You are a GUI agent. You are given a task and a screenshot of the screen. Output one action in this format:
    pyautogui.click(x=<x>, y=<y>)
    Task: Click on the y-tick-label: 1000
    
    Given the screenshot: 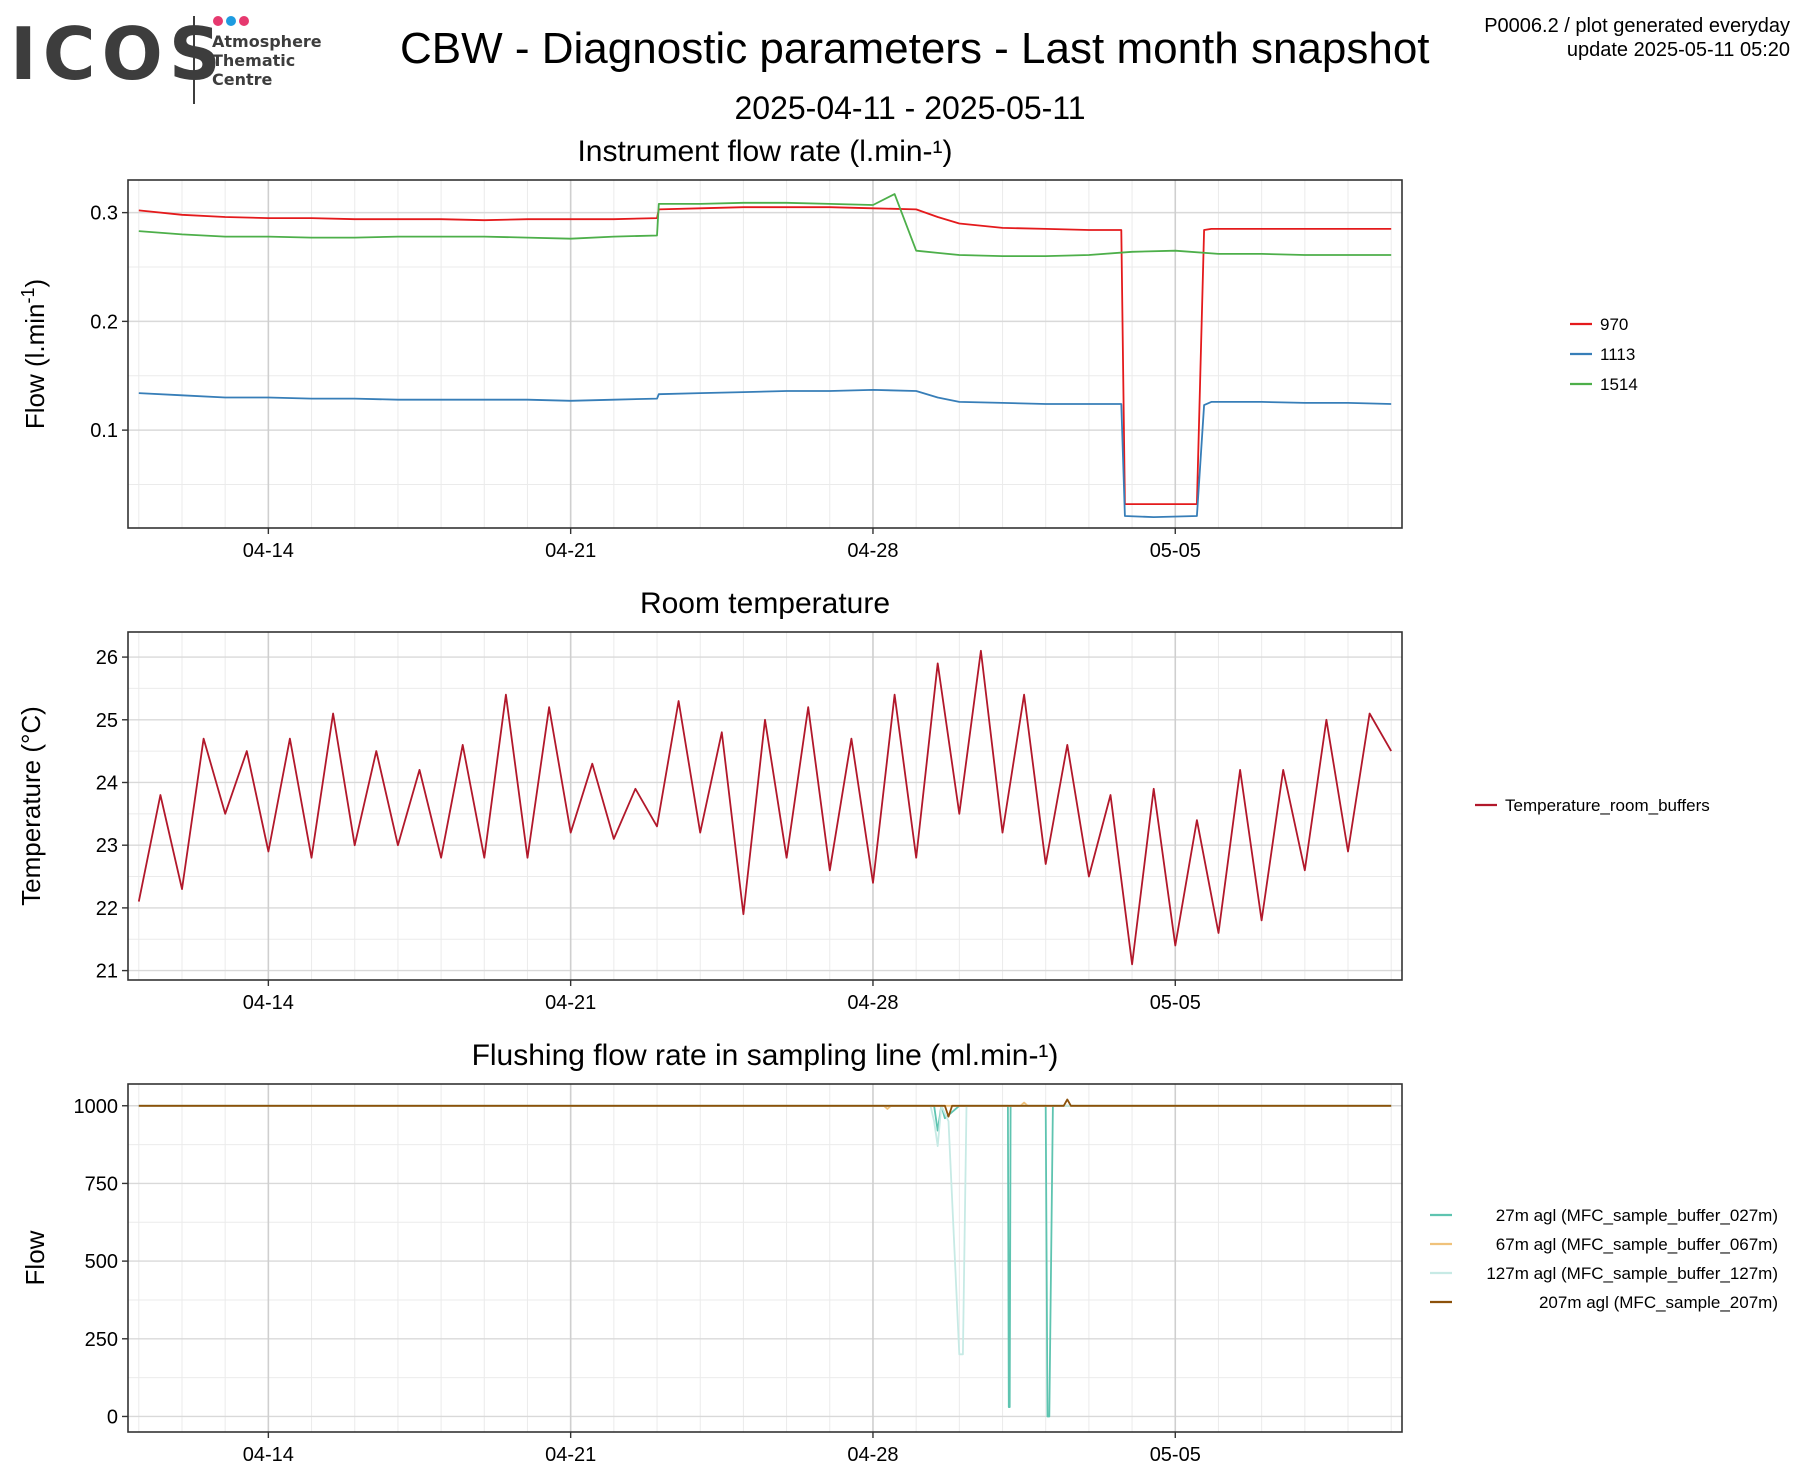 What is the action you would take?
    pyautogui.click(x=96, y=1107)
    